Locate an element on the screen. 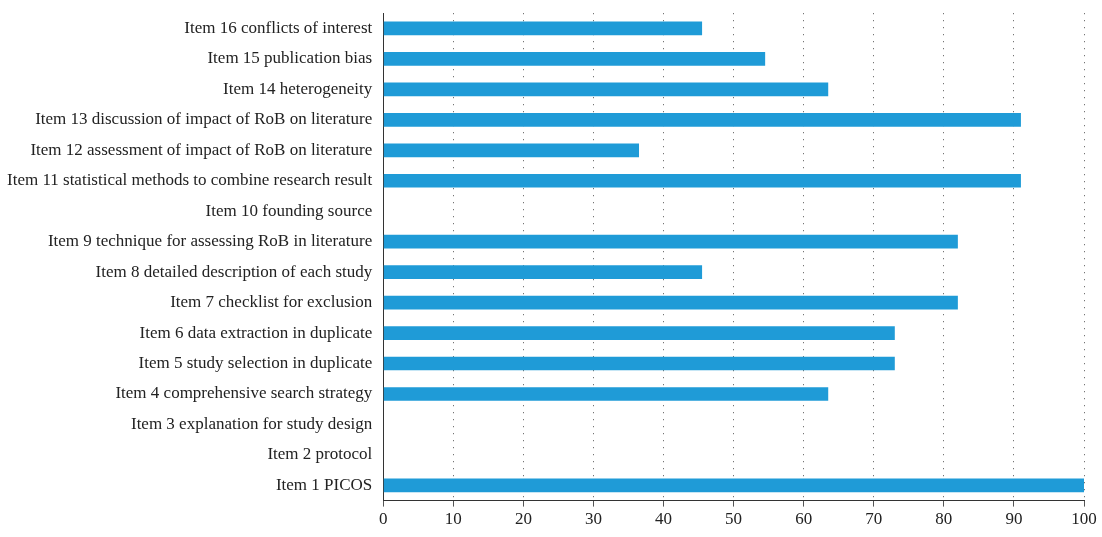  y-tick-label: Item 8 detailed description of each study is located at coordinates (234, 271).